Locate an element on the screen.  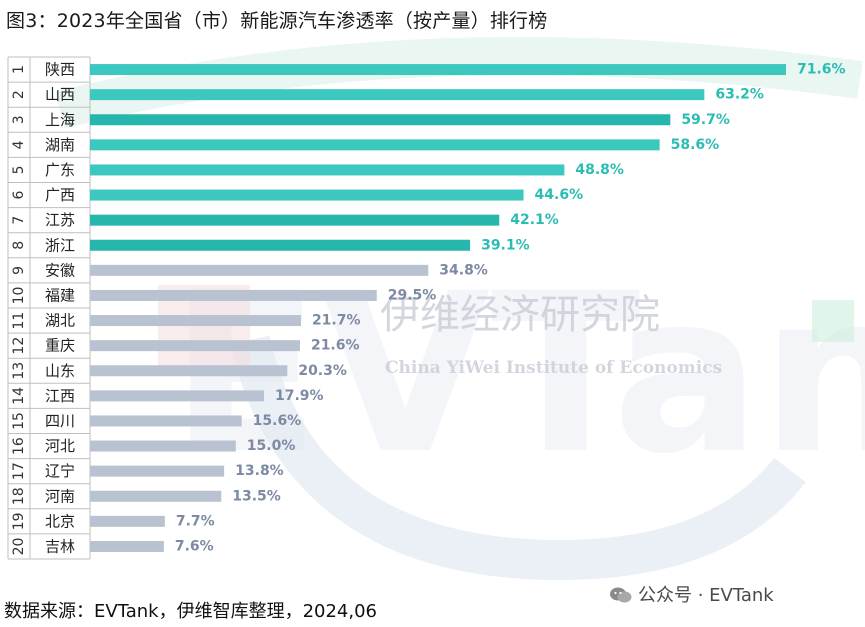
rank-label: 15 is located at coordinates (19, 421).